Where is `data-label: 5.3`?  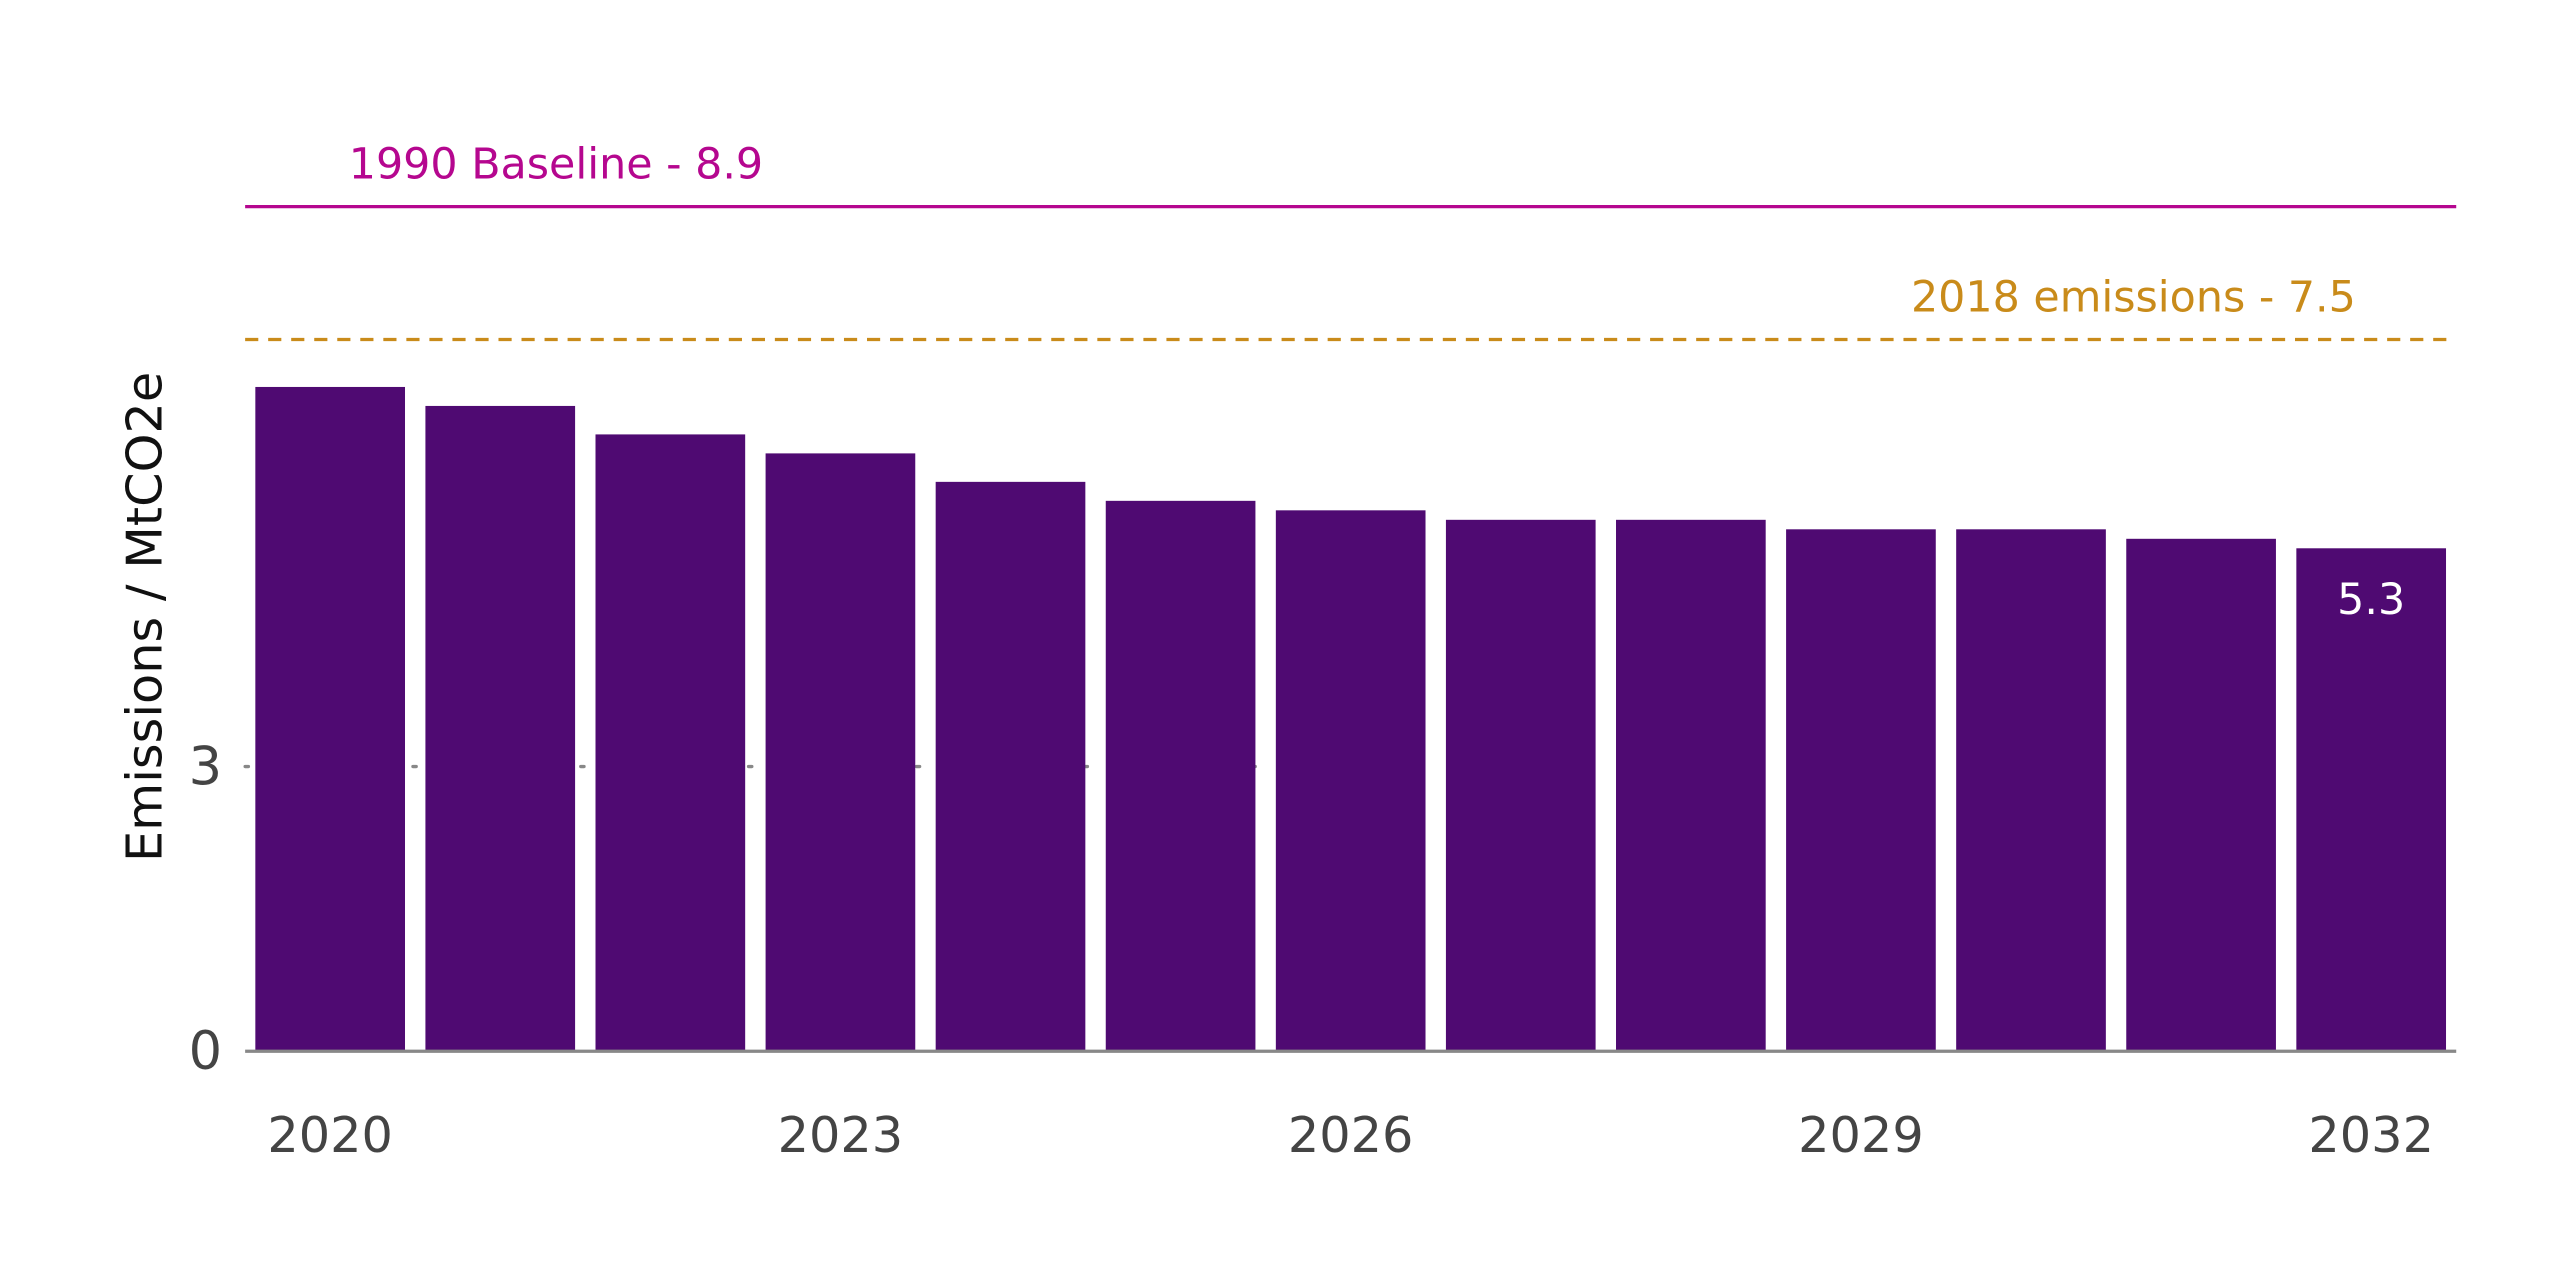
data-label: 5.3 is located at coordinates (2371, 600).